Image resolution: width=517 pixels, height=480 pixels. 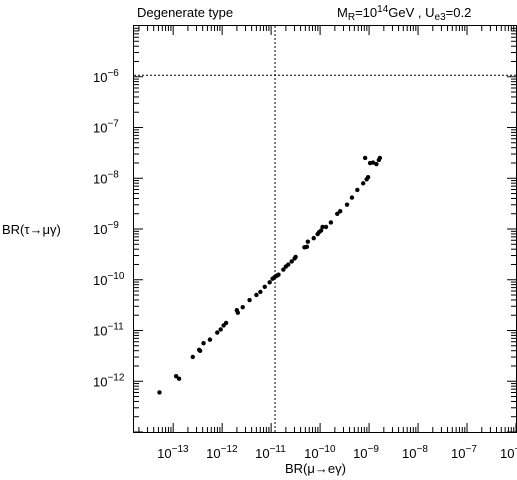 What do you see at coordinates (113, 124) in the screenshot?
I see `y-tick-exp: −7` at bounding box center [113, 124].